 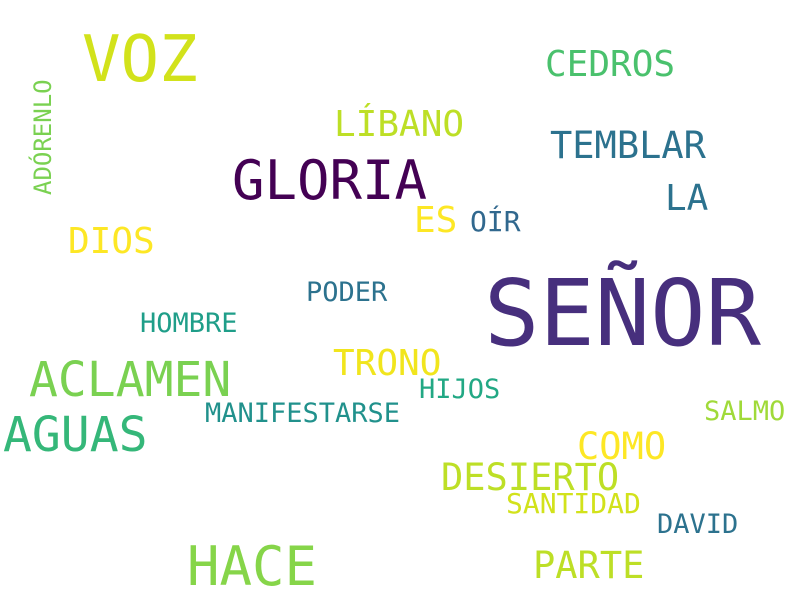 What do you see at coordinates (111, 241) in the screenshot?
I see `word-dios: DIOS` at bounding box center [111, 241].